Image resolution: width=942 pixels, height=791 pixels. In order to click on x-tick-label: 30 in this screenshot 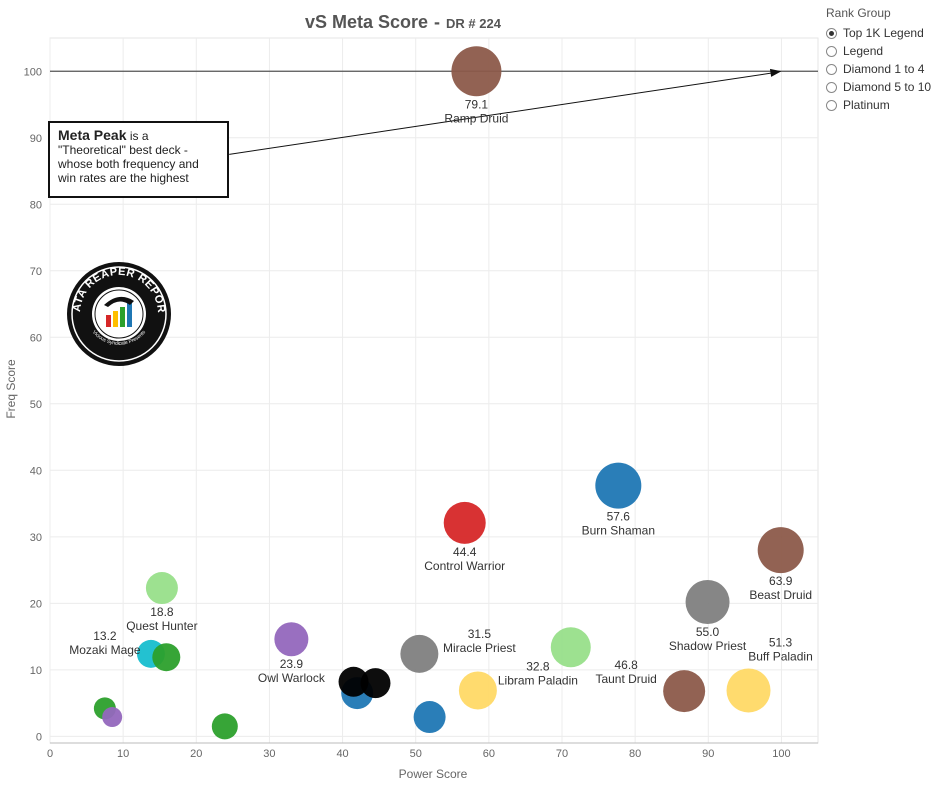, I will do `click(269, 754)`.